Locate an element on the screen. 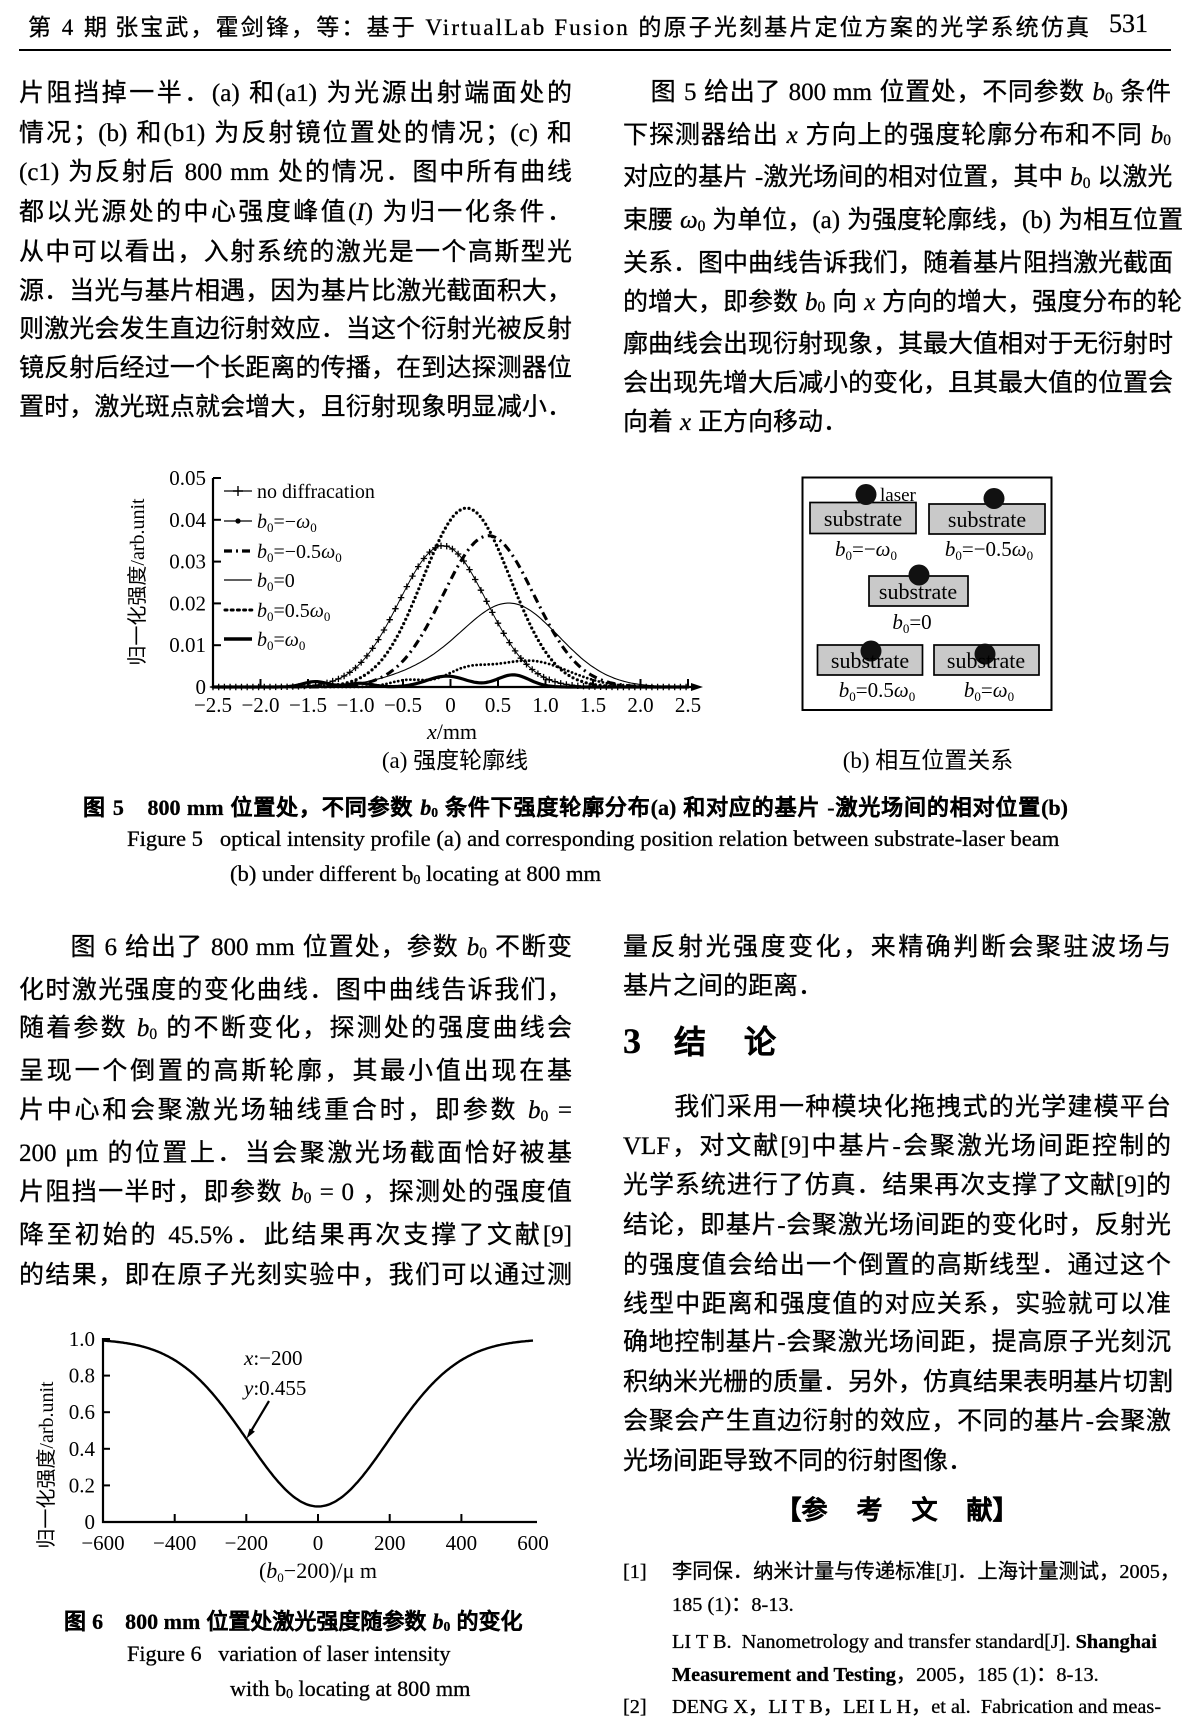 The height and width of the screenshot is (1732, 1200). svg-text: 2.5 is located at coordinates (688, 705).